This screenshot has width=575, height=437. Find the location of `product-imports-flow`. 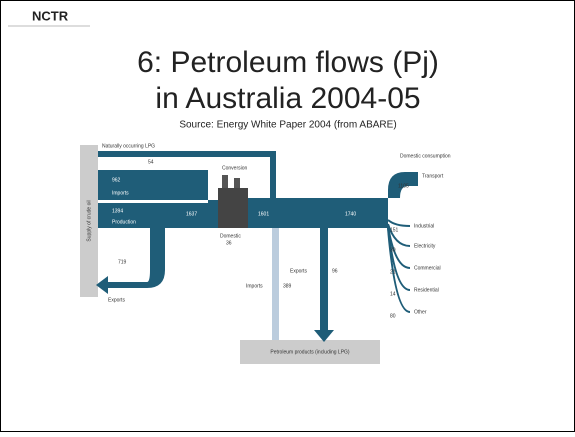

product-imports-flow is located at coordinates (275, 284).